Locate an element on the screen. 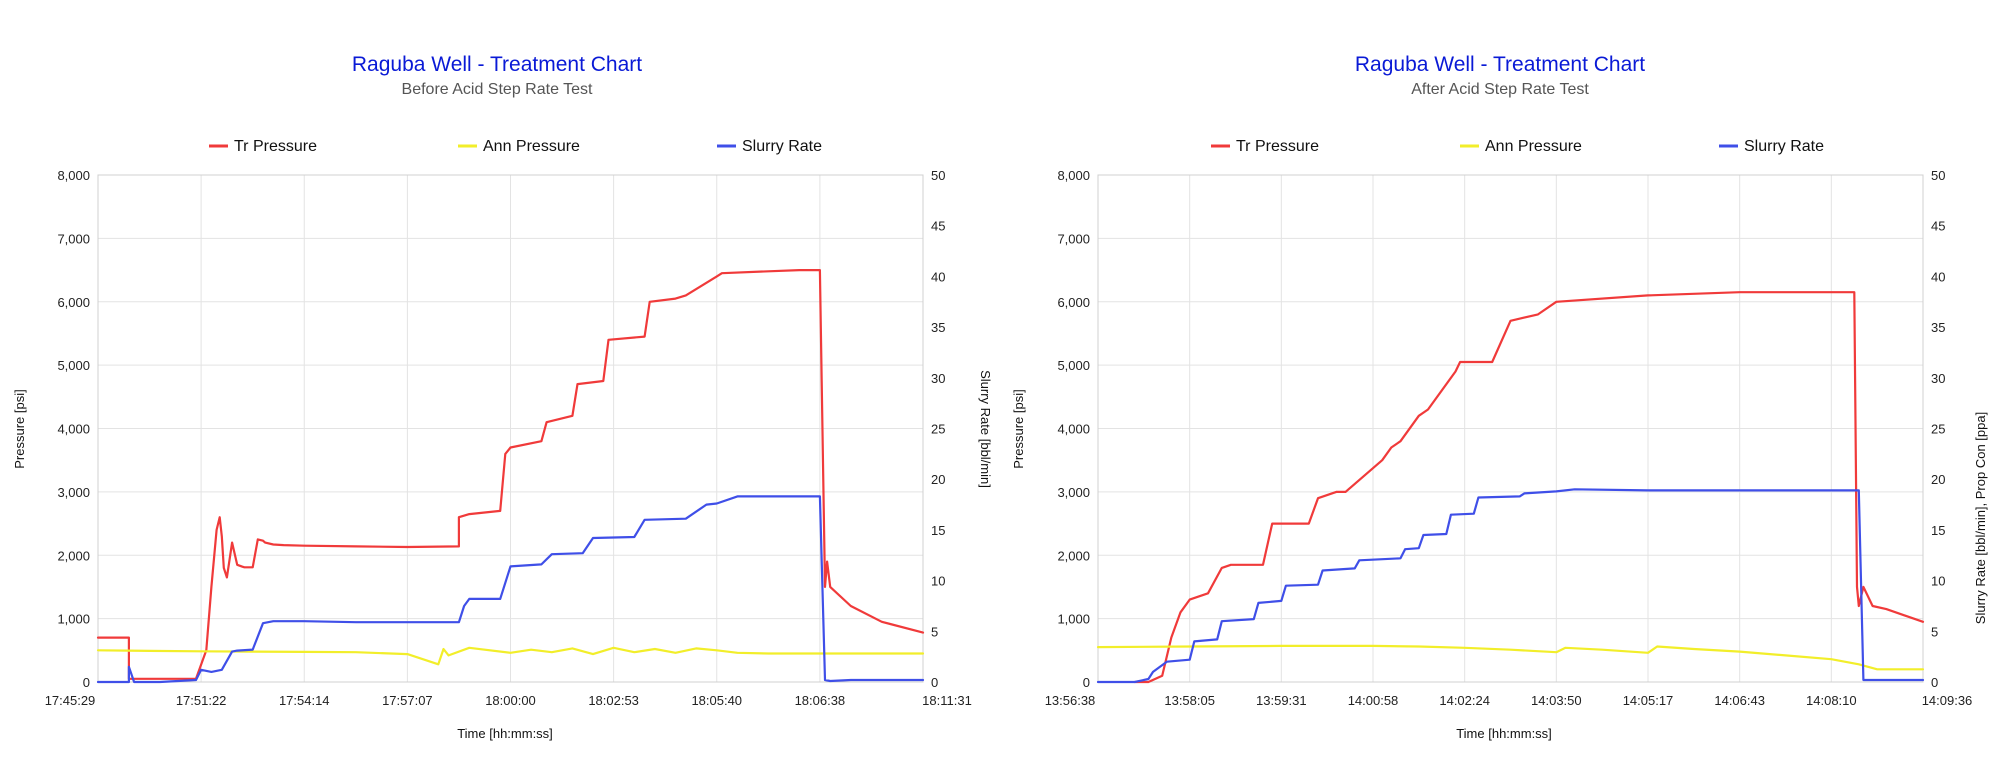 The image size is (2000, 775). chart-subtitle: After Acid Step Rate Test is located at coordinates (1500, 89).